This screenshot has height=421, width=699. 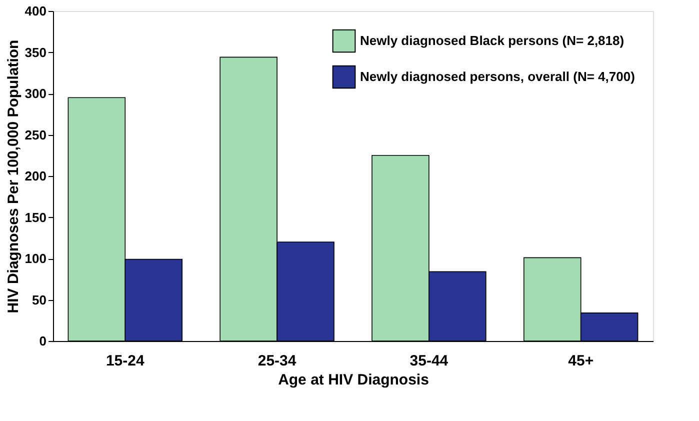 What do you see at coordinates (492, 40) in the screenshot?
I see `legend-label: Newly diagnosed Black persons (N= 2,818)` at bounding box center [492, 40].